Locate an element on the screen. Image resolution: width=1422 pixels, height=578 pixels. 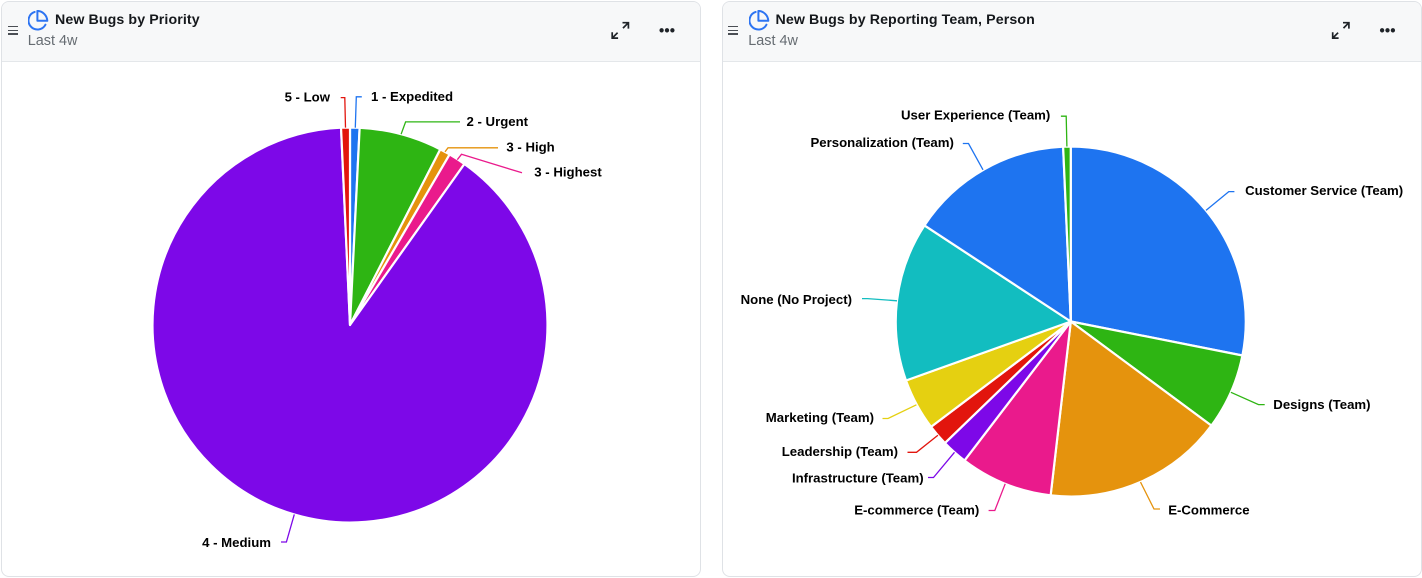
svg-text: 3 - Highest is located at coordinates (568, 172).